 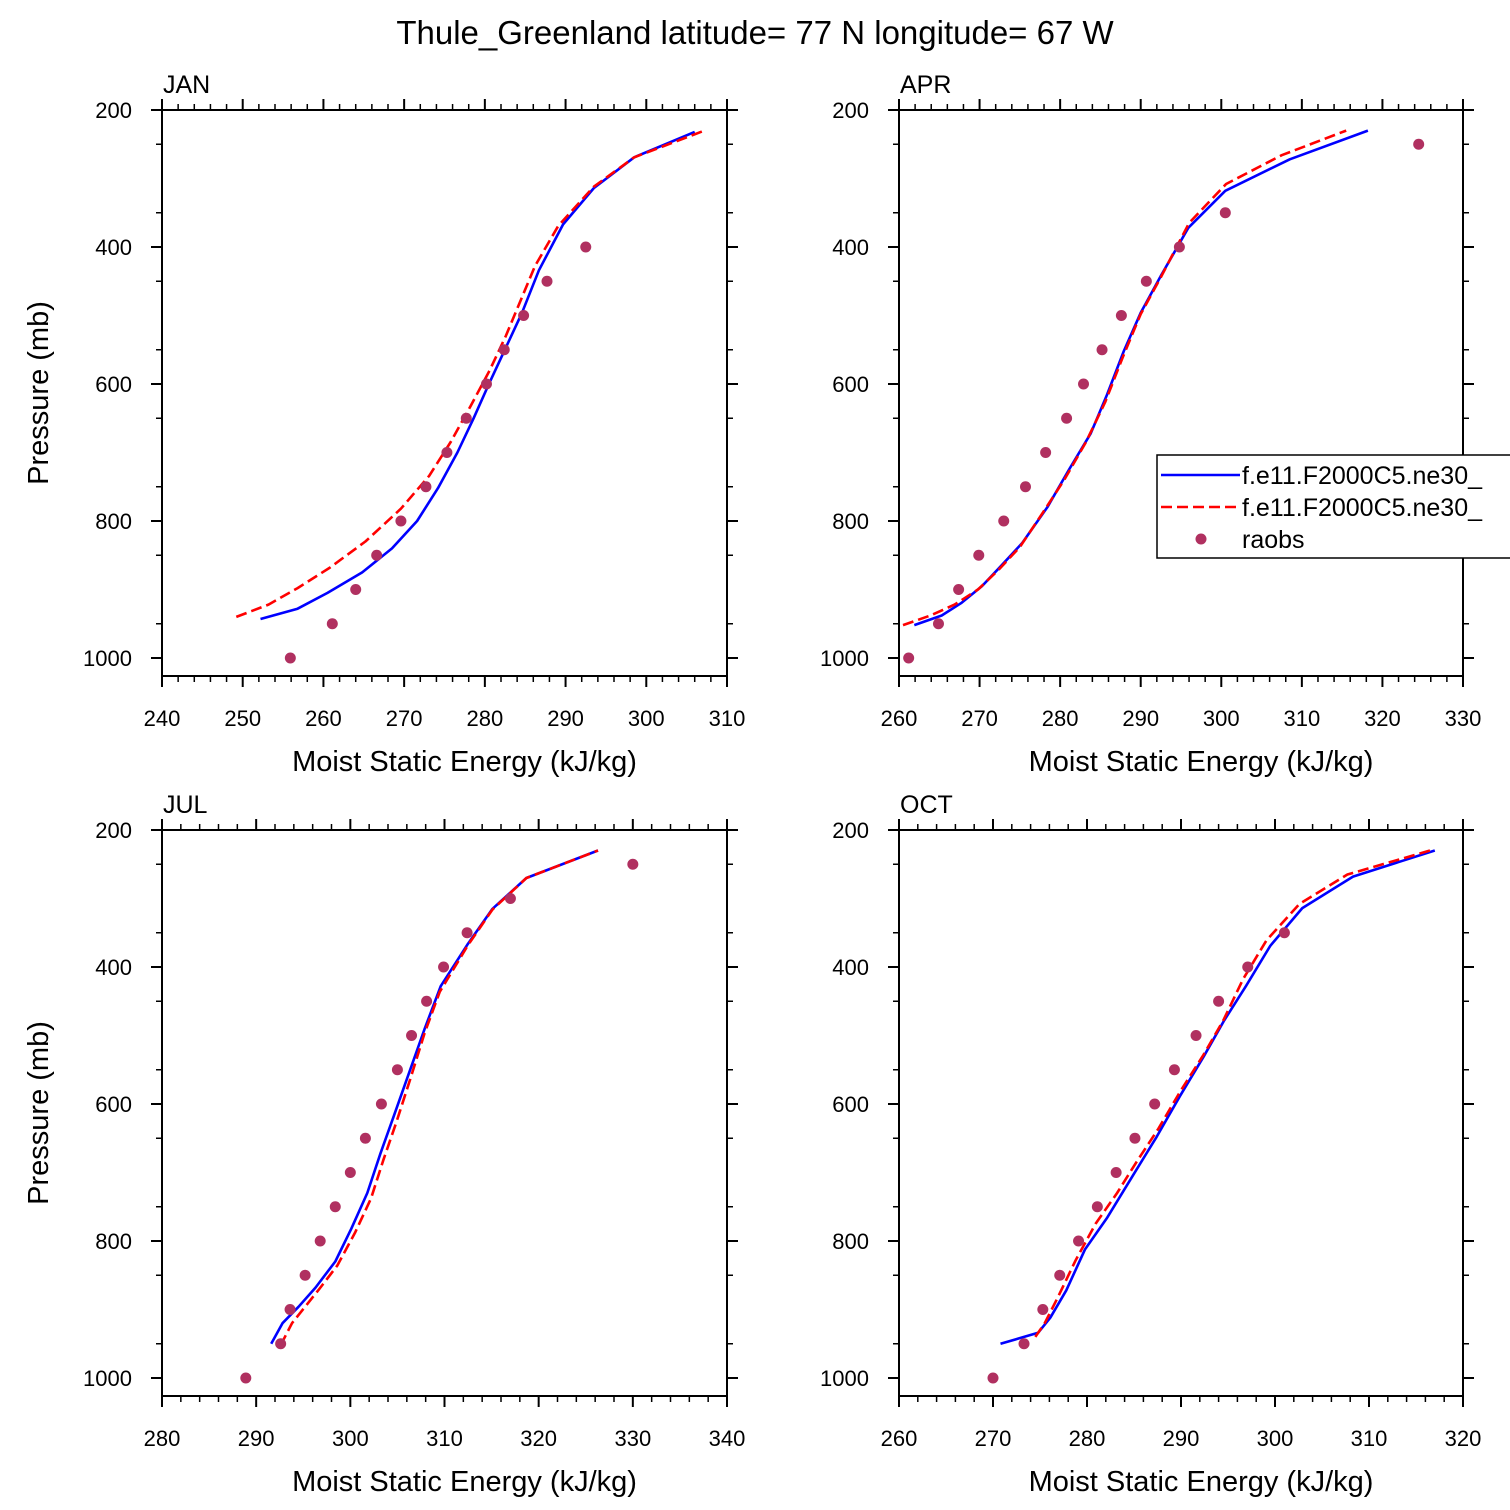 What do you see at coordinates (727, 1438) in the screenshot?
I see `x-tick-label: 340` at bounding box center [727, 1438].